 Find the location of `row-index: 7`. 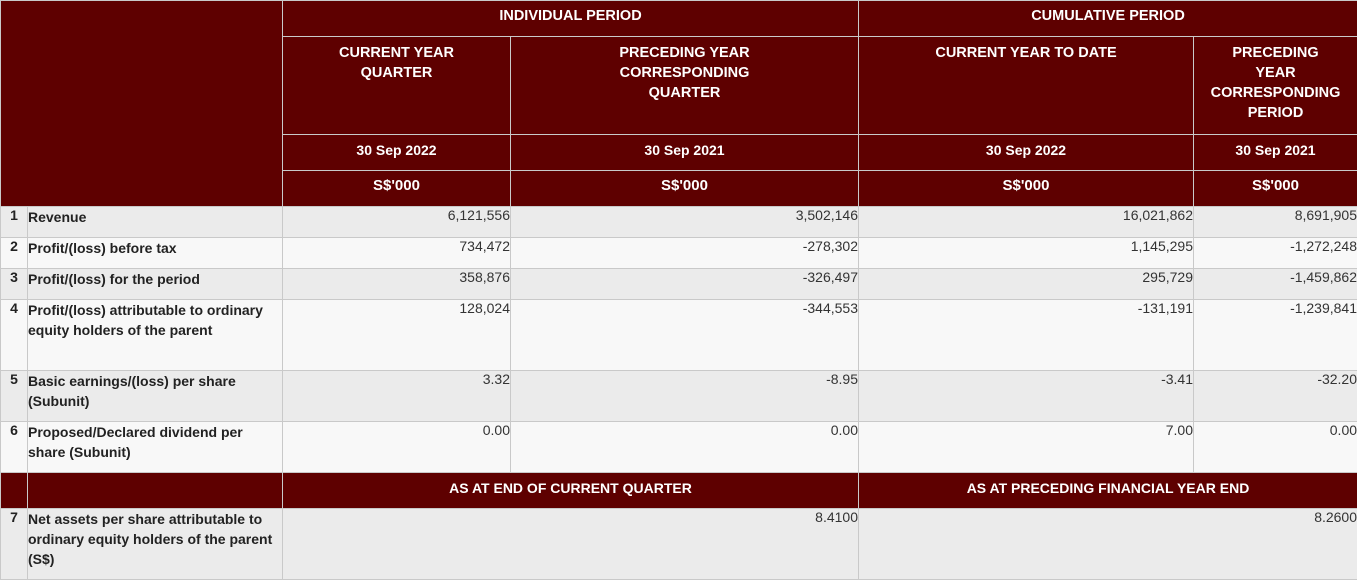

row-index: 7 is located at coordinates (14, 544).